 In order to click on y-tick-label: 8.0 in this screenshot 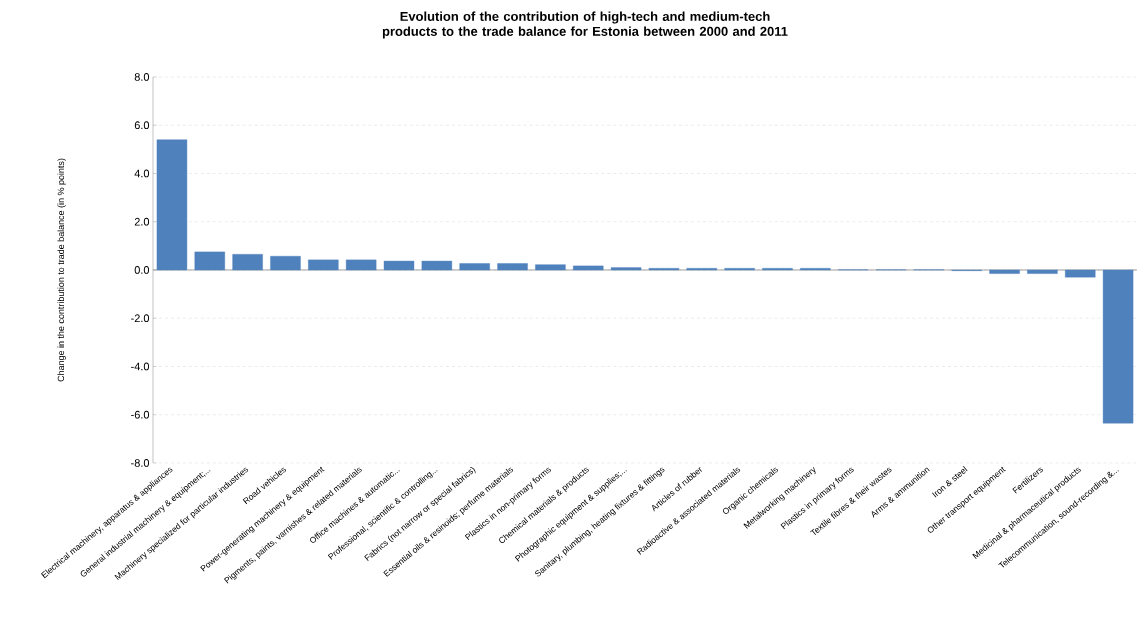, I will do `click(142, 77)`.